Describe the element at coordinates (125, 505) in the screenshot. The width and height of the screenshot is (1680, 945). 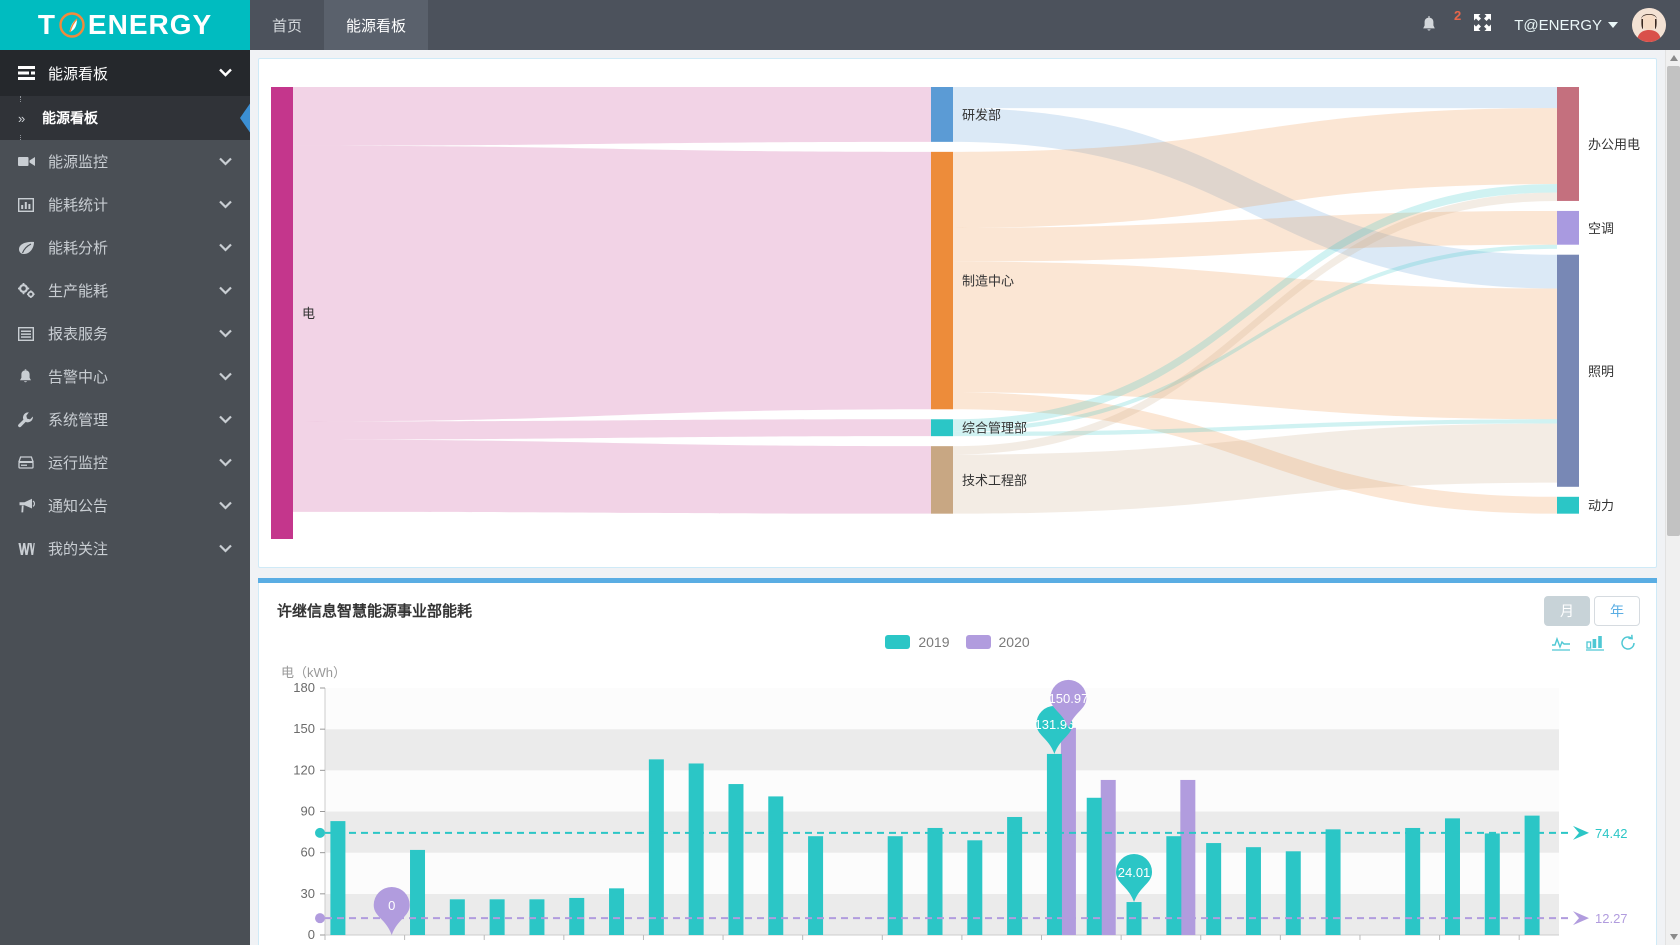
I see `sidebar-item-9: 通知公告` at that location.